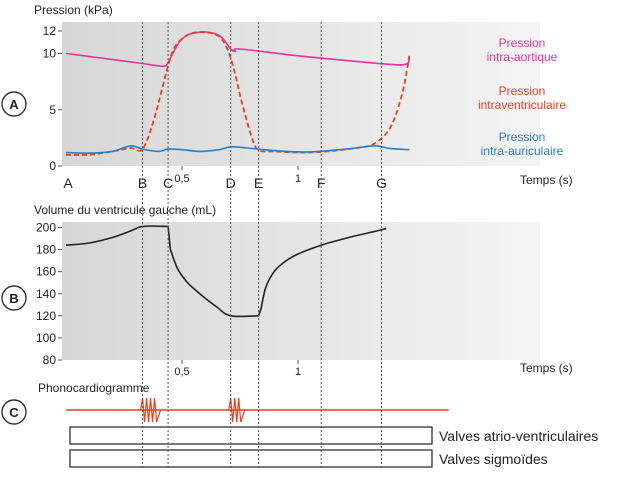  I want to click on valve-bar-label-valves-atrio-ventriculaires: Valves atrio-ventriculaires, so click(518, 436).